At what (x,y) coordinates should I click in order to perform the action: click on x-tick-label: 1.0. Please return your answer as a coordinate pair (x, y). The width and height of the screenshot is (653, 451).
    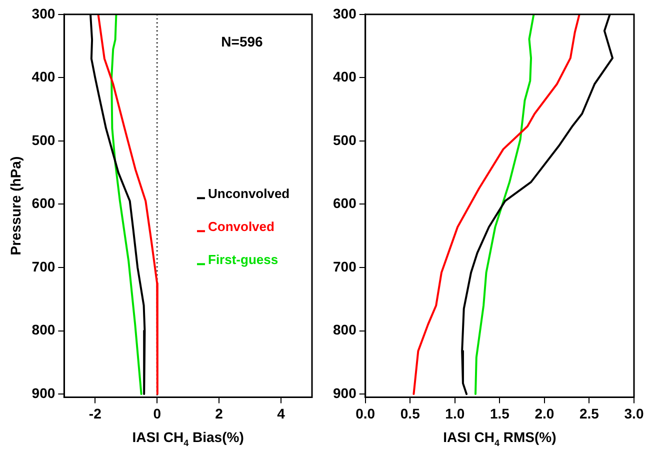
    Looking at the image, I should click on (455, 413).